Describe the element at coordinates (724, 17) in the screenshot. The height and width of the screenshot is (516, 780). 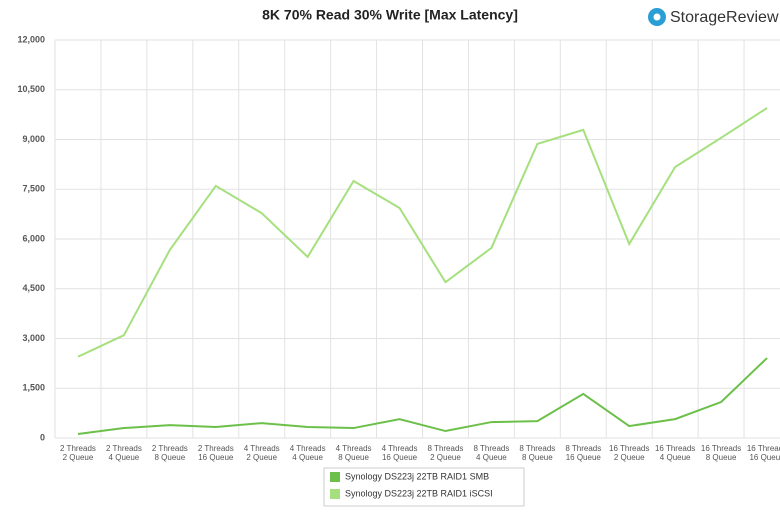
I see `brand: StorageReview` at that location.